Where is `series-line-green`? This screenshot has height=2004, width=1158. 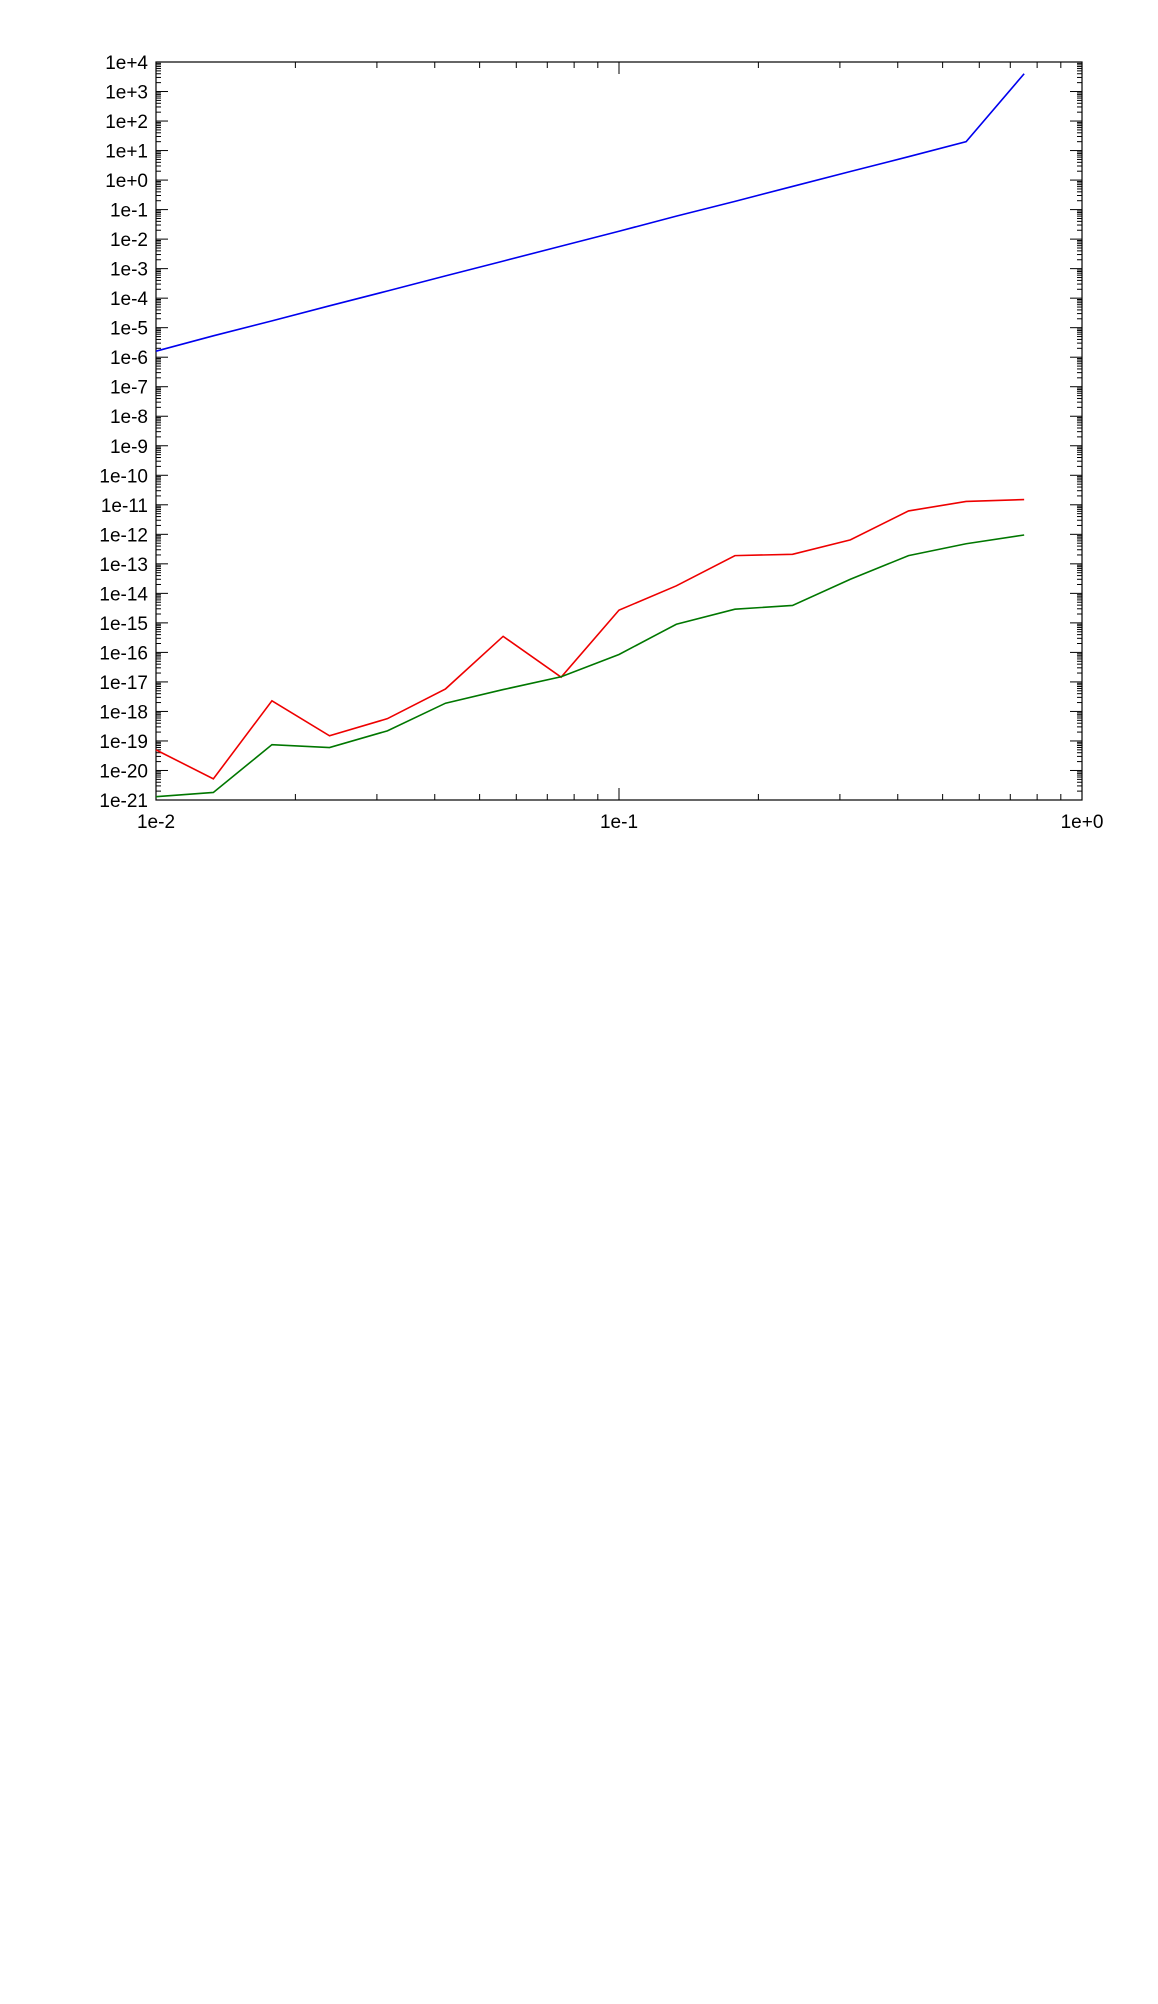 series-line-green is located at coordinates (590, 666).